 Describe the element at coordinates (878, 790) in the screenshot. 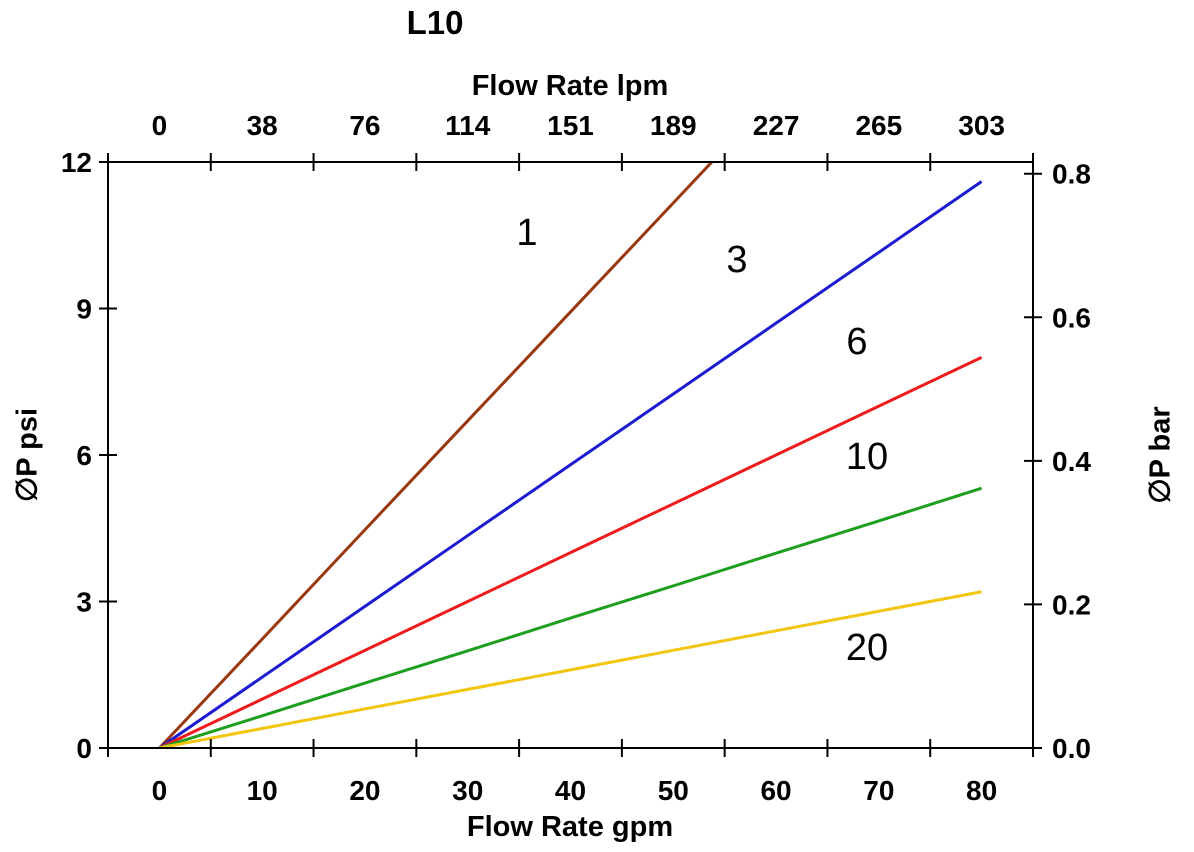

I see `x-bottom-tick-label: 70` at that location.